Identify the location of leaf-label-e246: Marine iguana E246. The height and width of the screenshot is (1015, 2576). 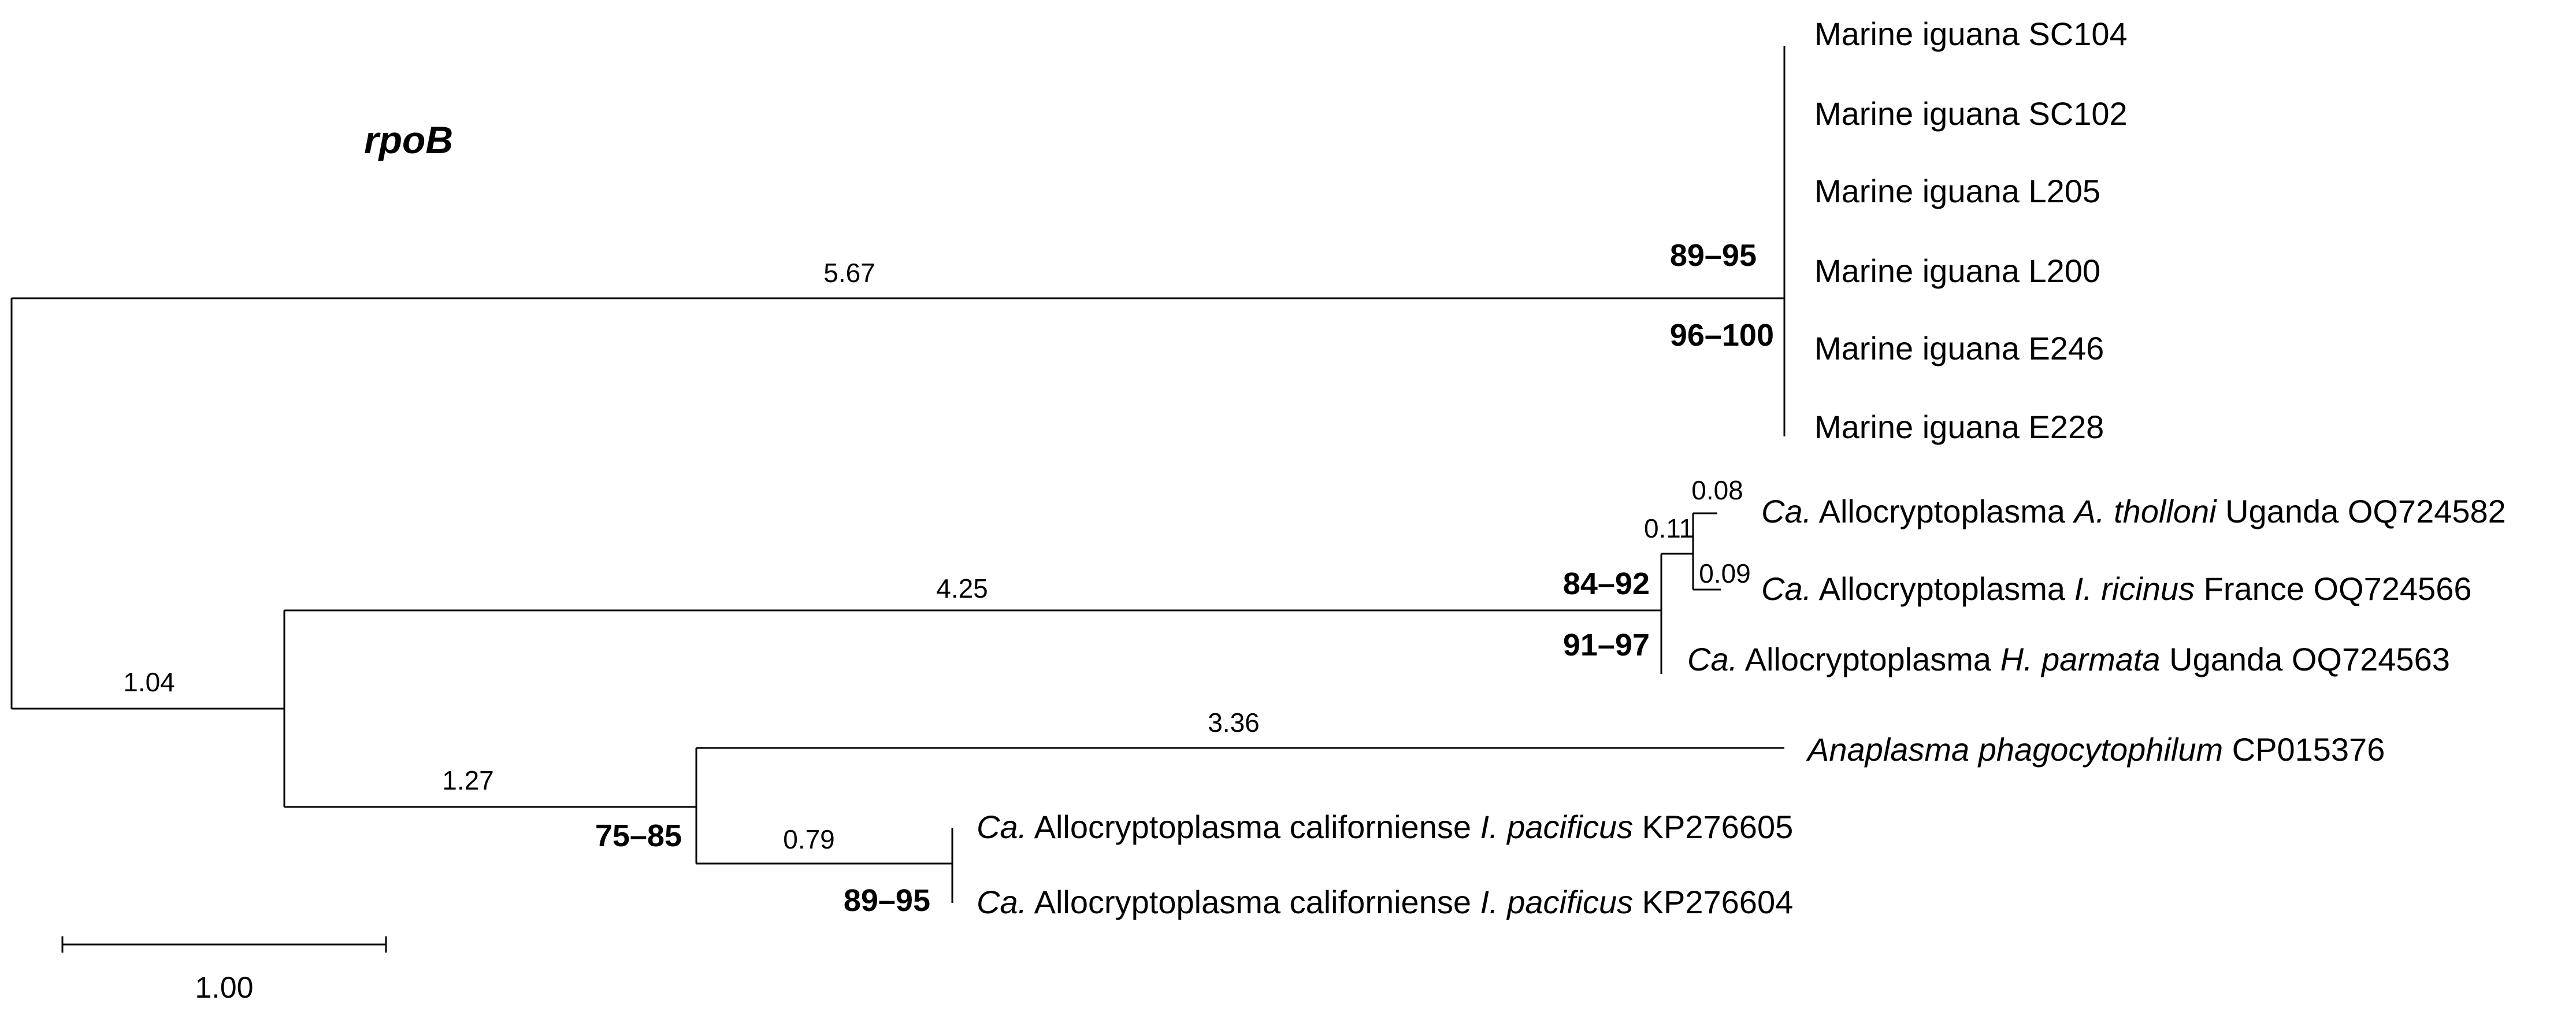
(1959, 348).